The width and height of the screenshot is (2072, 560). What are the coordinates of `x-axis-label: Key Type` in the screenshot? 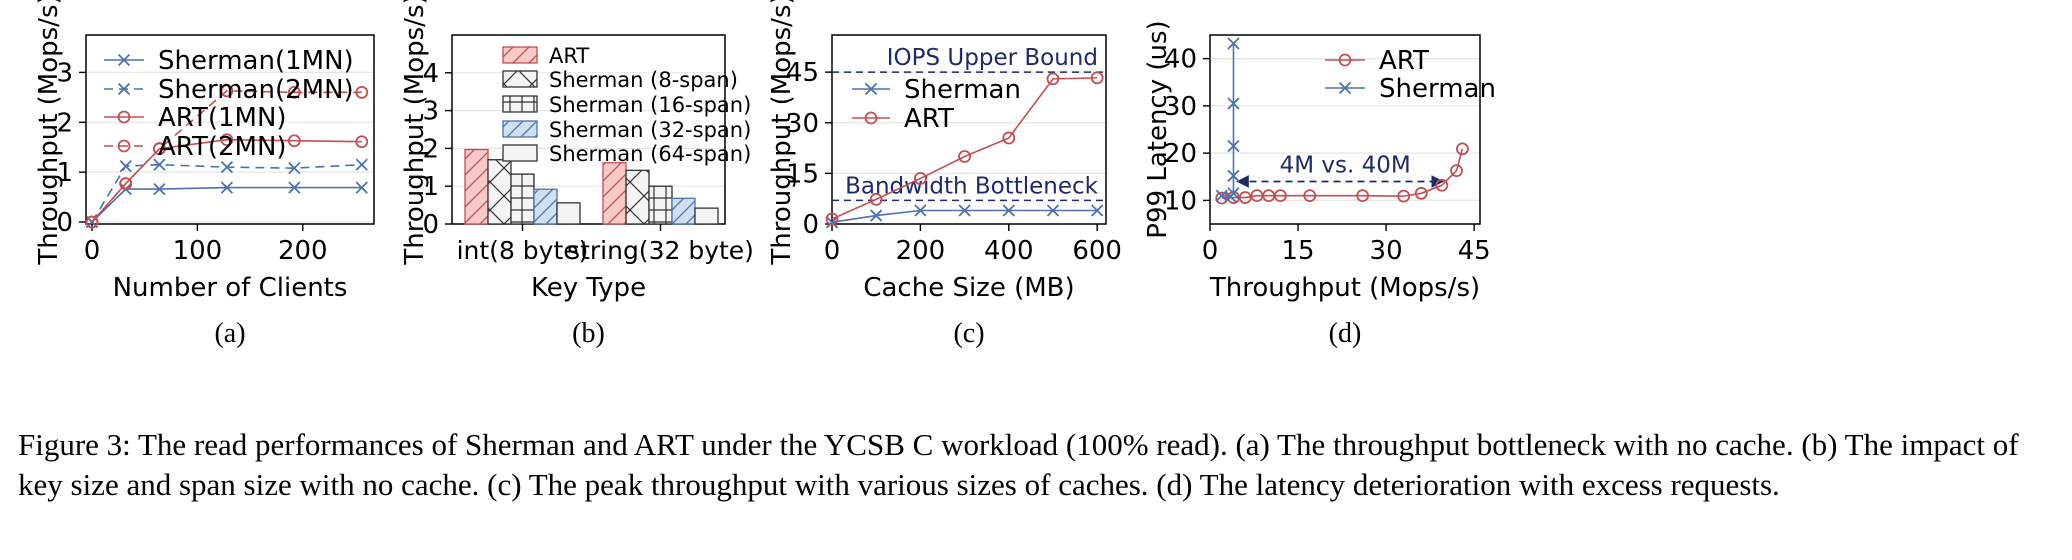 It's located at (588, 288).